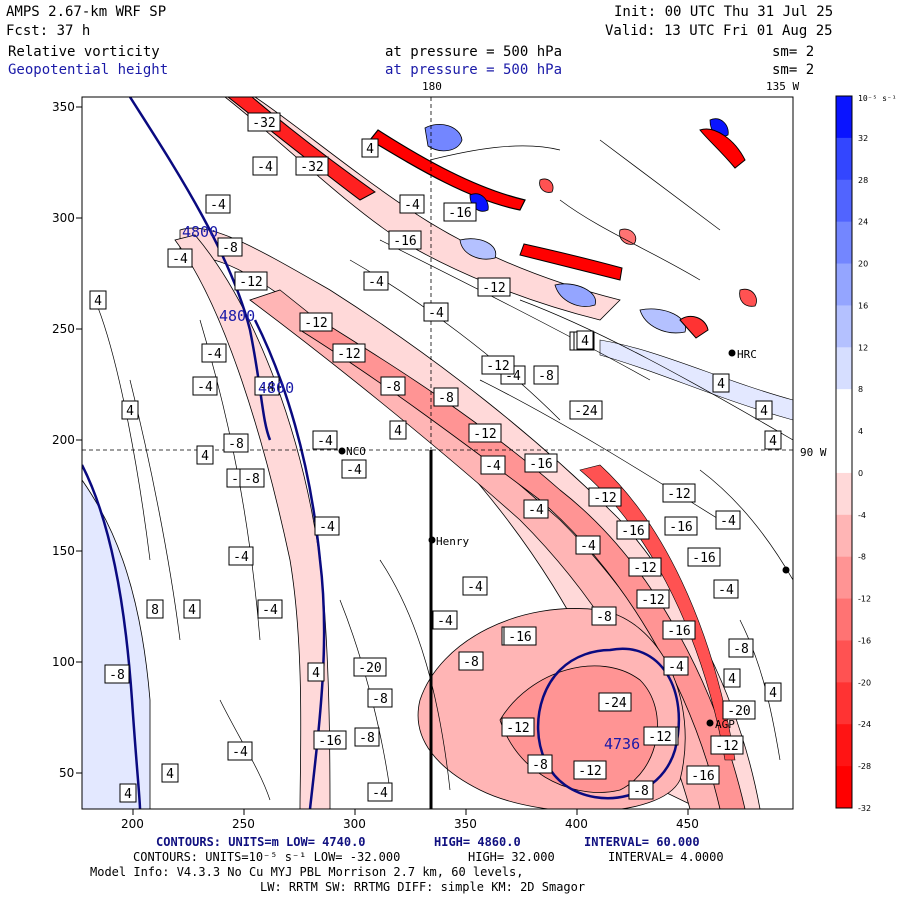 The height and width of the screenshot is (900, 900). Describe the element at coordinates (356, 451) in the screenshot. I see `station-nco: NCO` at that location.